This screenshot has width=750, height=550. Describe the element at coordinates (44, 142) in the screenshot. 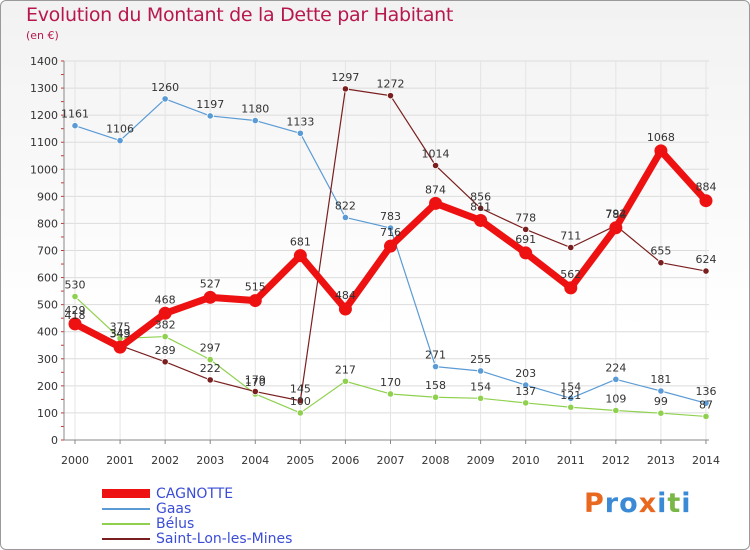

I see `y-tick-label: 1100` at that location.